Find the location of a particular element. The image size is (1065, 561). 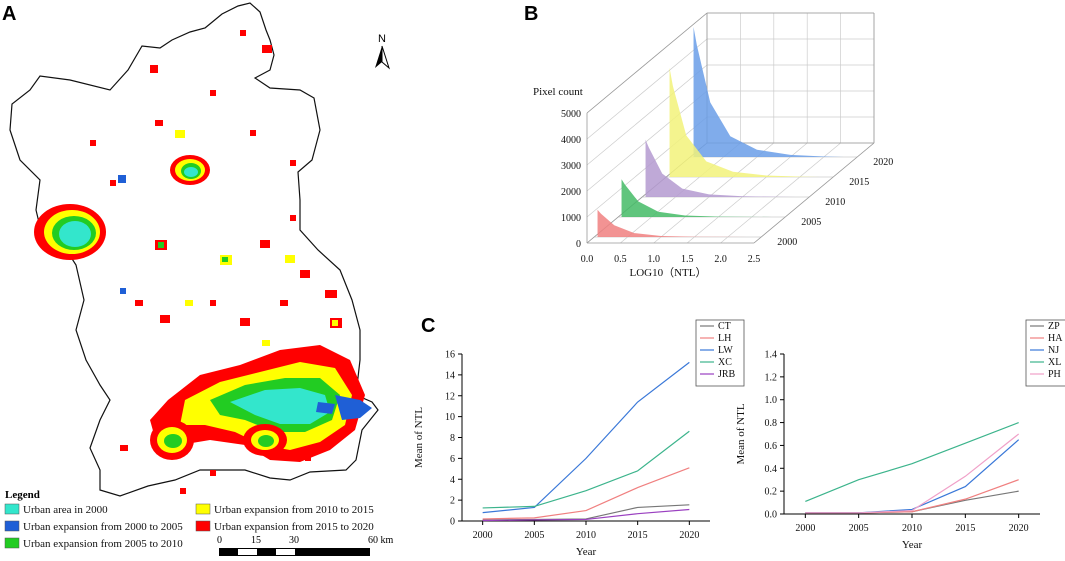

scale-label-0: 0 is located at coordinates (219, 540).